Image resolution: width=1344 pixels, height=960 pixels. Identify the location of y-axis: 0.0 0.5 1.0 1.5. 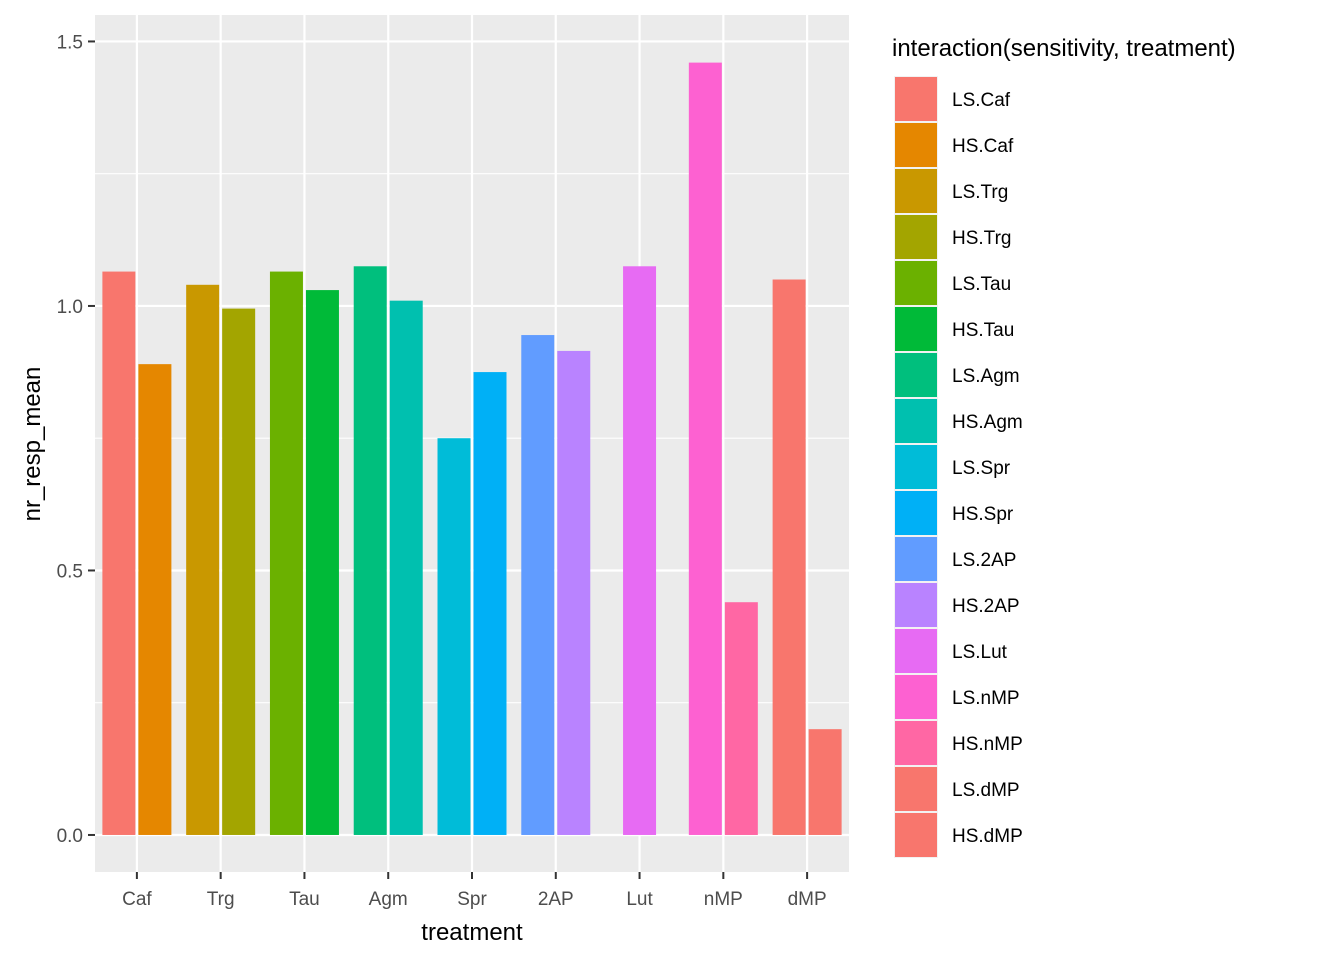
(76, 439).